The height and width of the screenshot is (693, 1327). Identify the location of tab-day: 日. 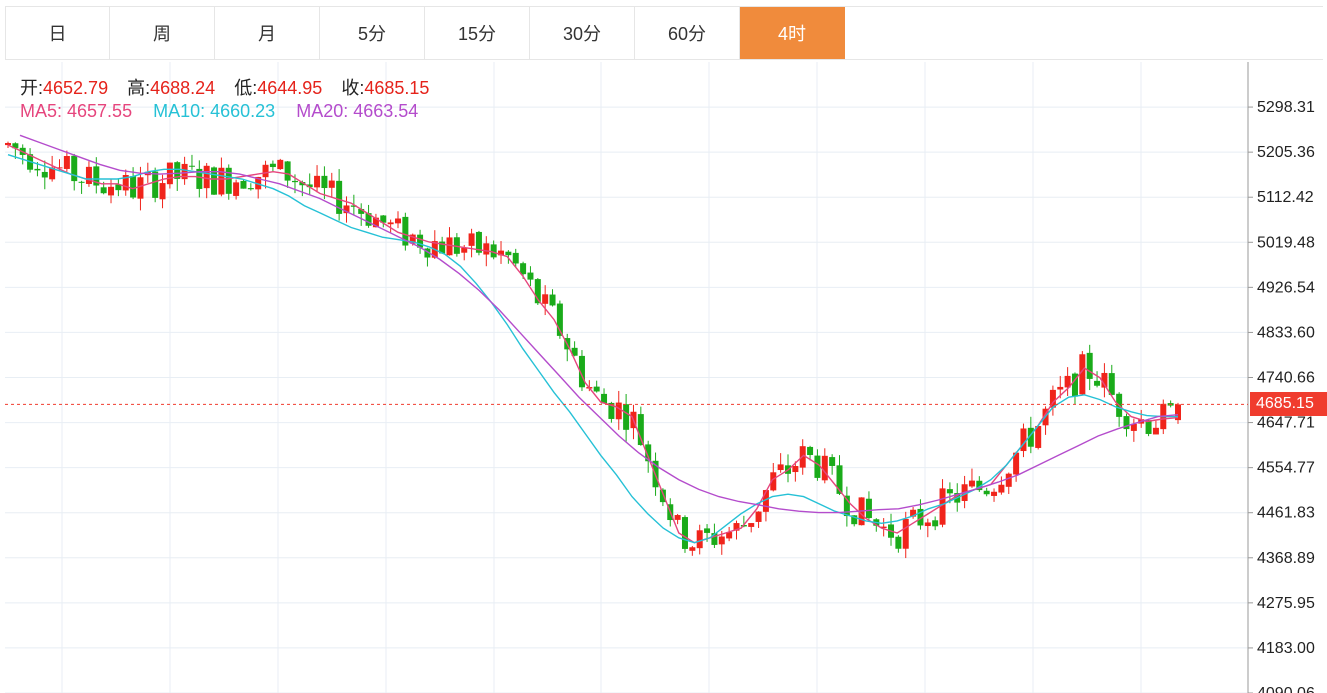
(57, 33).